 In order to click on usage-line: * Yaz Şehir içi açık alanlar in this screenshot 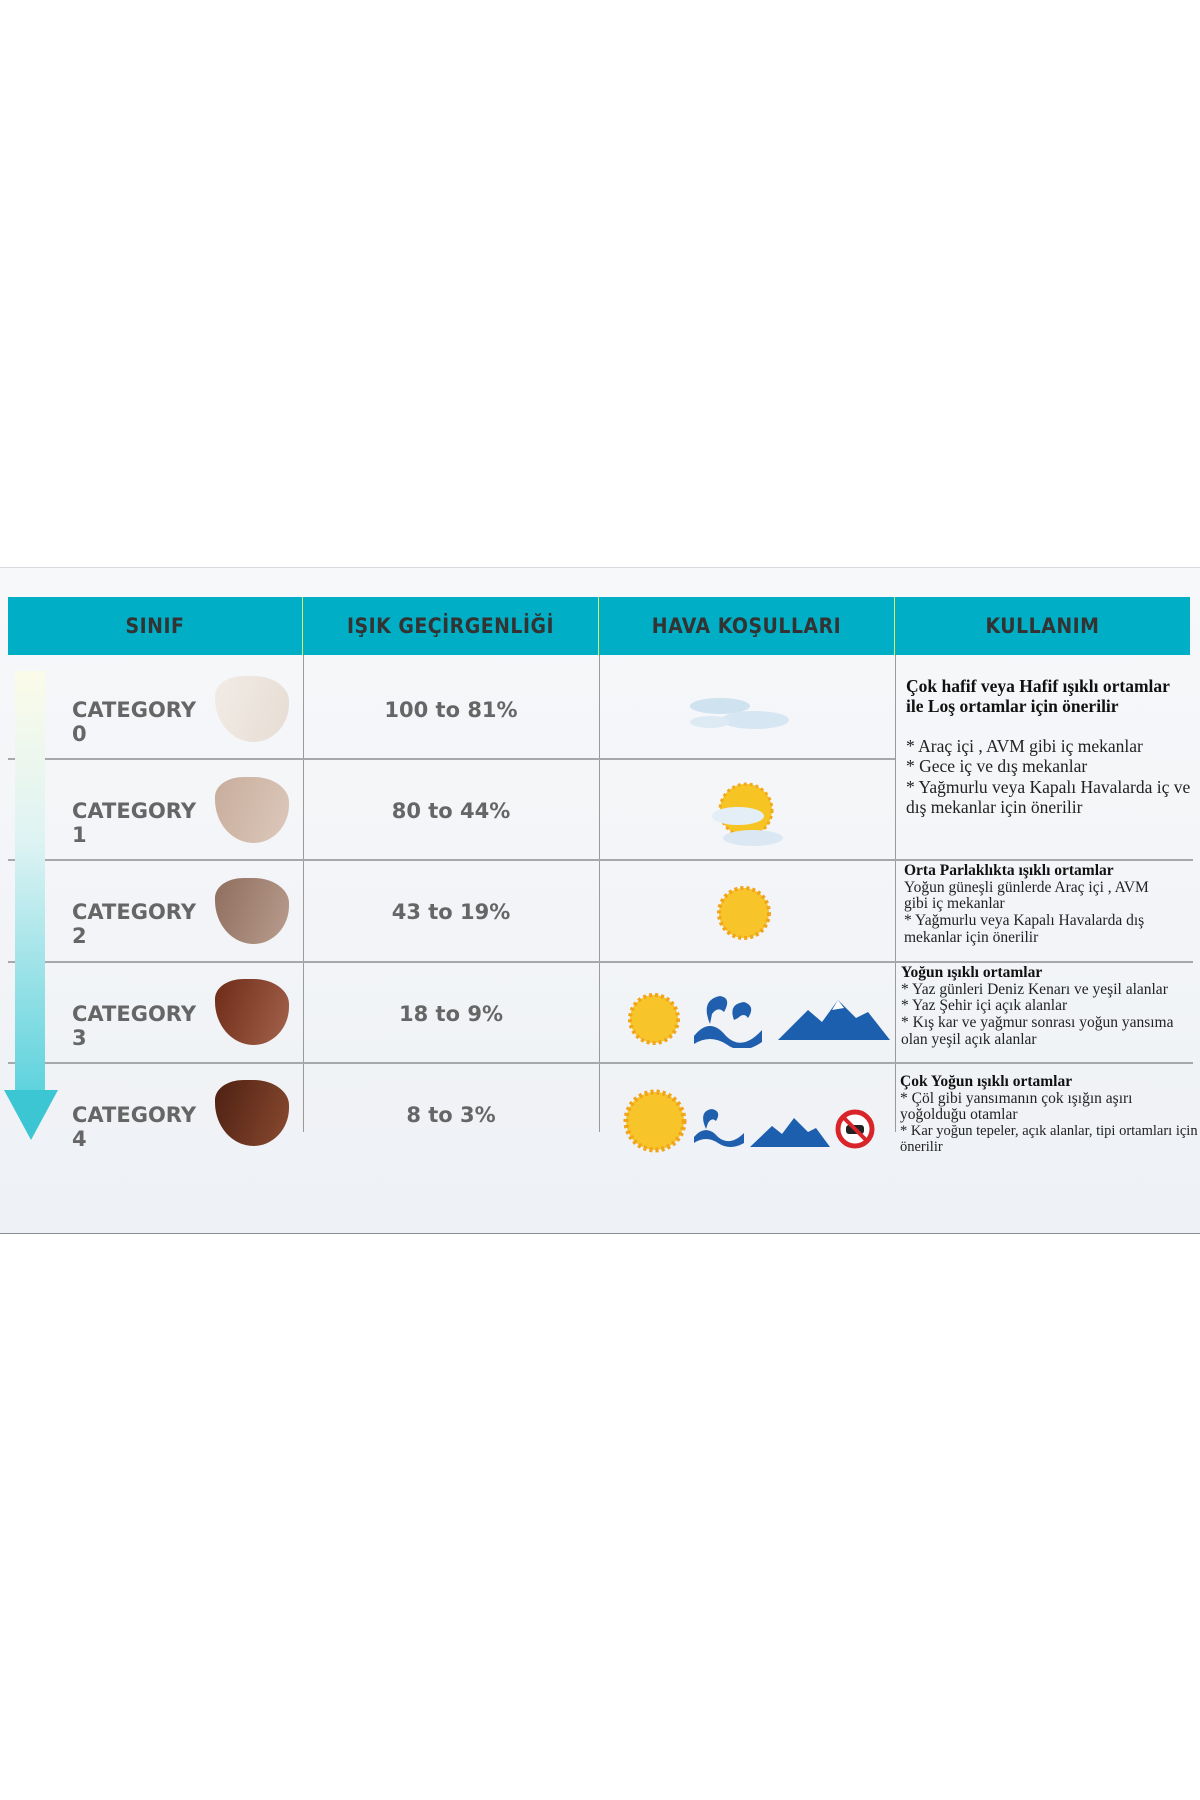, I will do `click(984, 1006)`.